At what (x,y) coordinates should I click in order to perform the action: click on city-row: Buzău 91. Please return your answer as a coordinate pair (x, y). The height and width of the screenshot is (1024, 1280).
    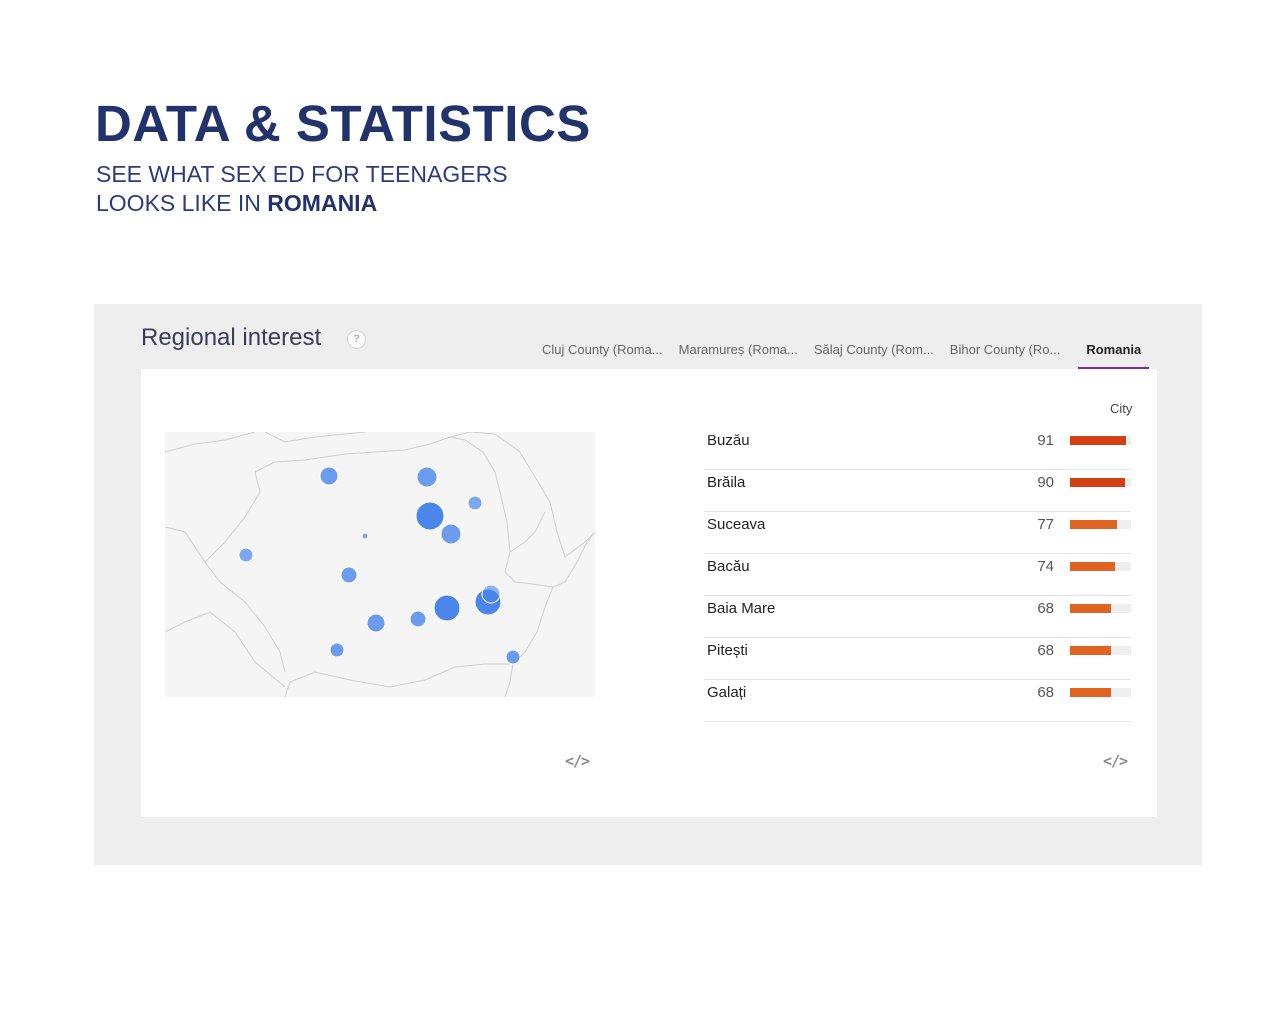
    Looking at the image, I should click on (917, 449).